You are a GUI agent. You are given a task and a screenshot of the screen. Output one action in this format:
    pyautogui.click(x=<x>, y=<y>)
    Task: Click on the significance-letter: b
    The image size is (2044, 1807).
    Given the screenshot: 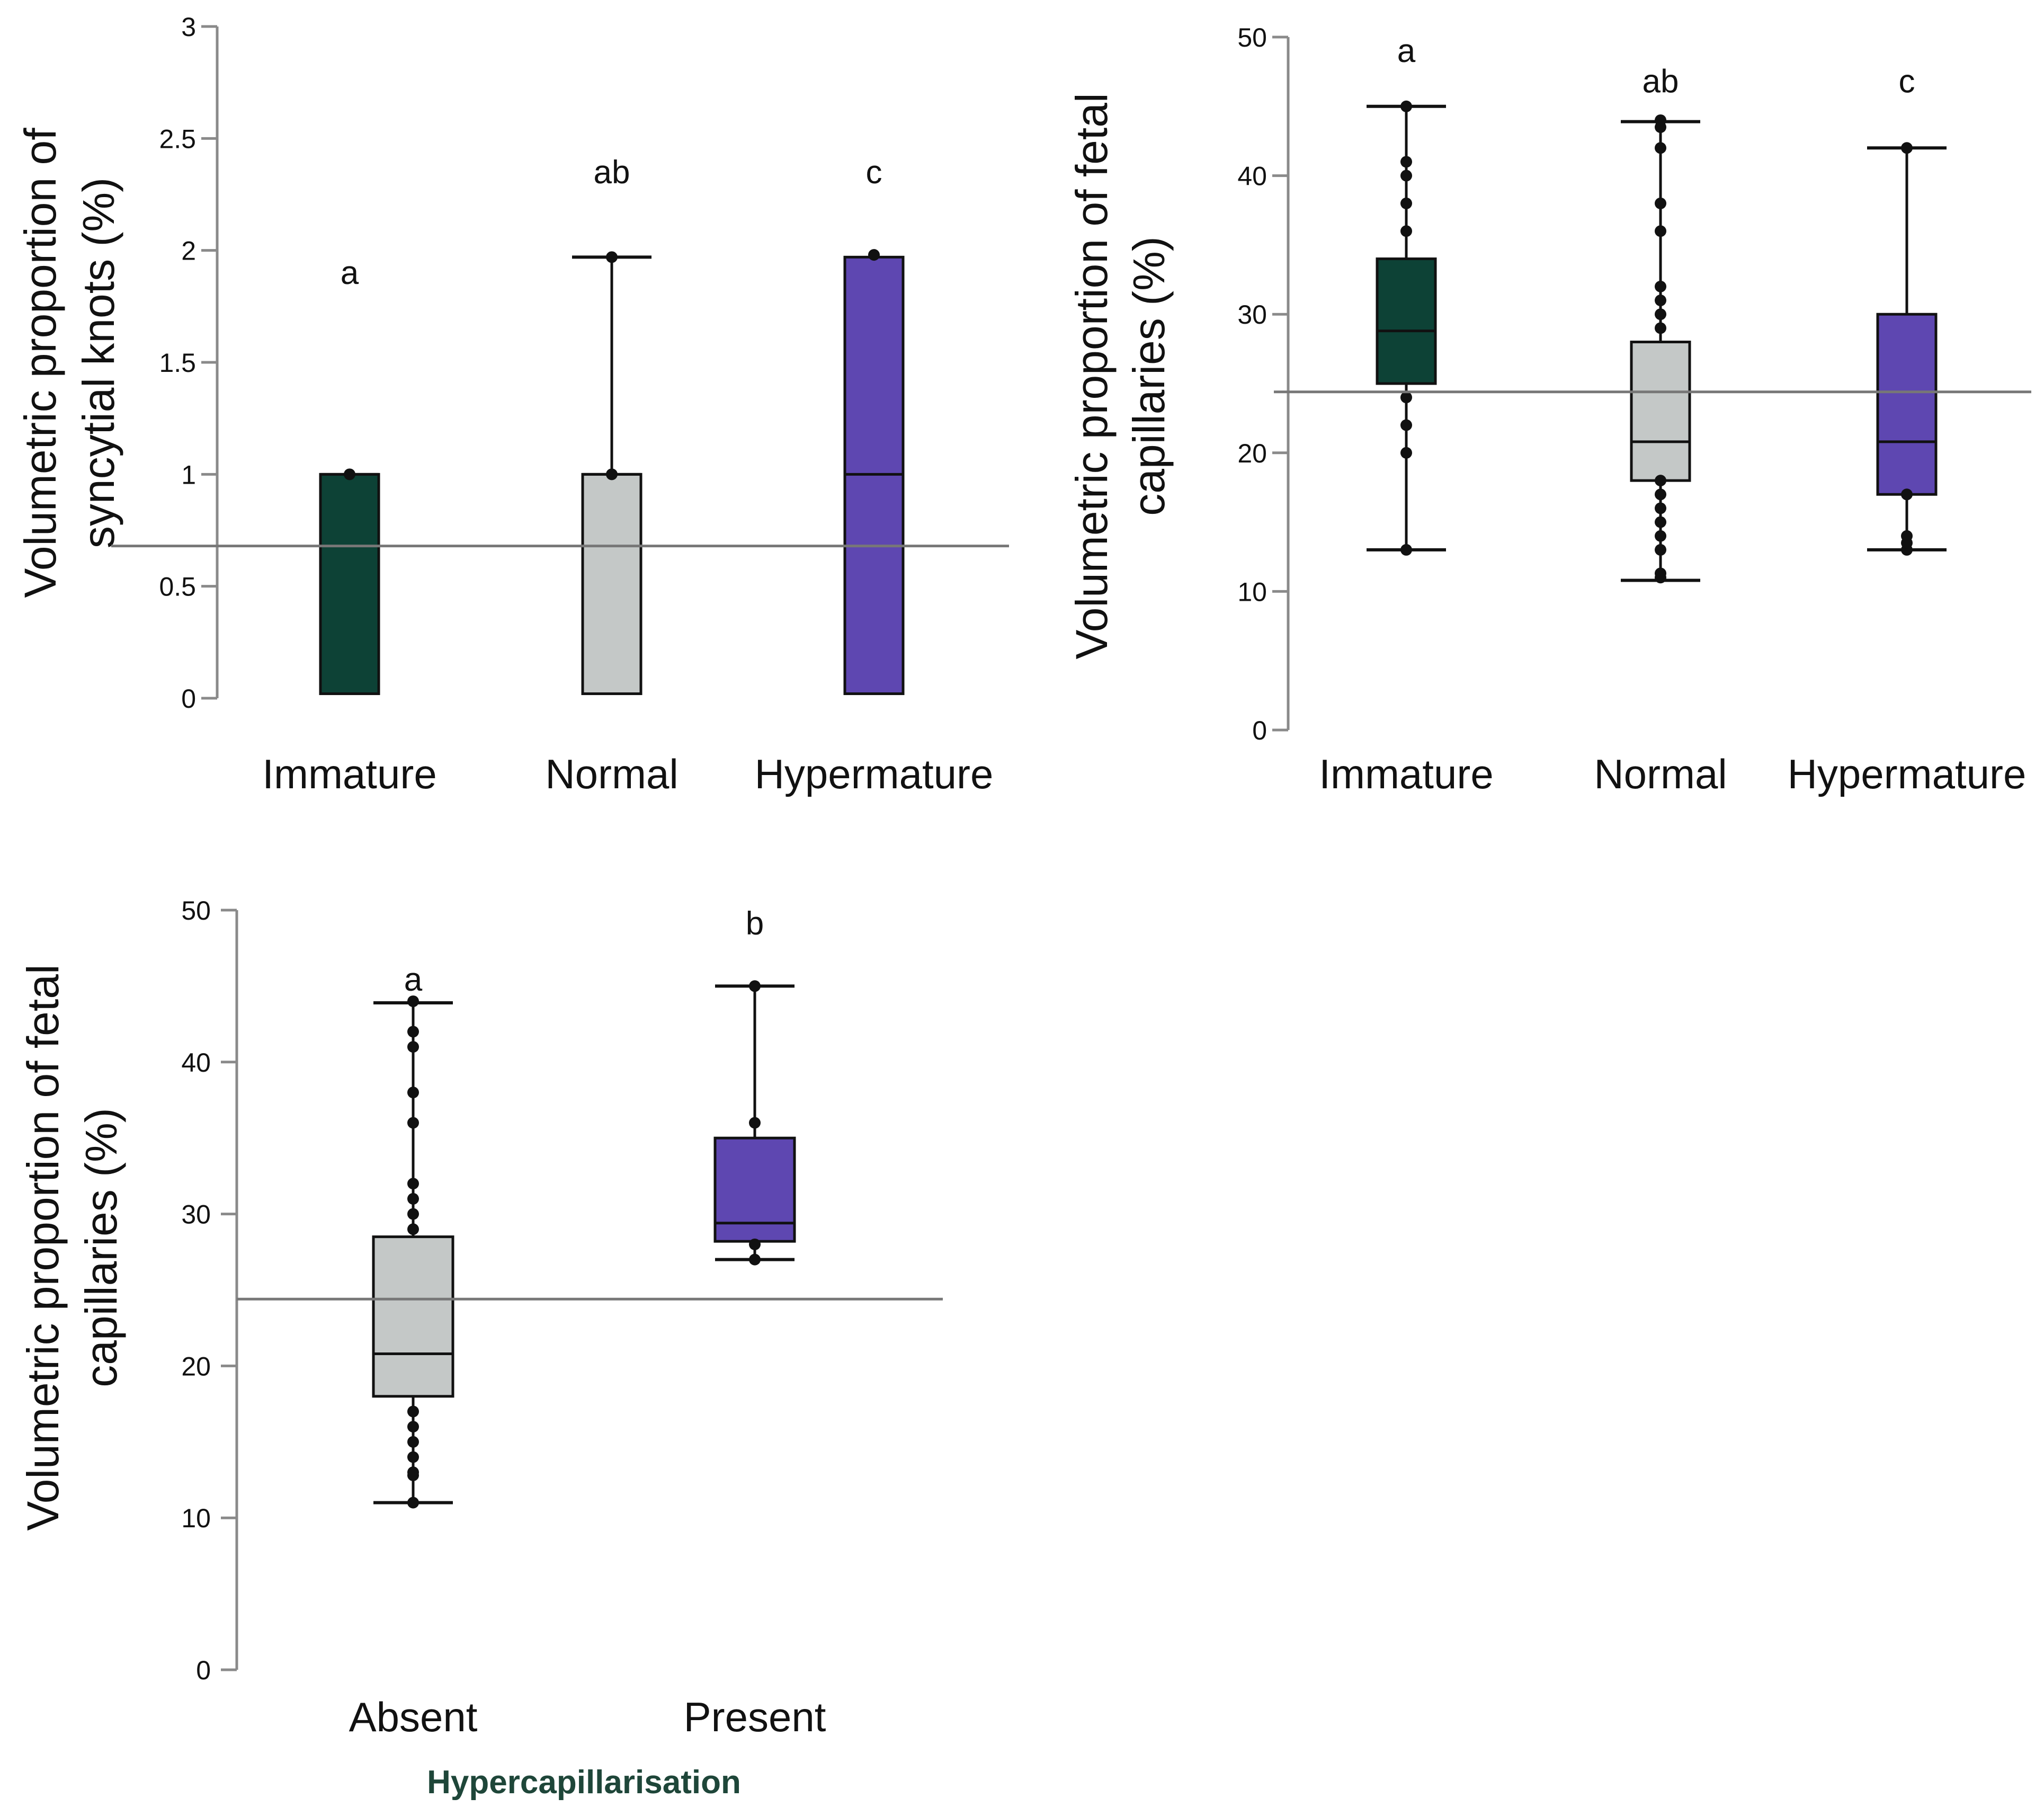 What is the action you would take?
    pyautogui.click(x=755, y=923)
    